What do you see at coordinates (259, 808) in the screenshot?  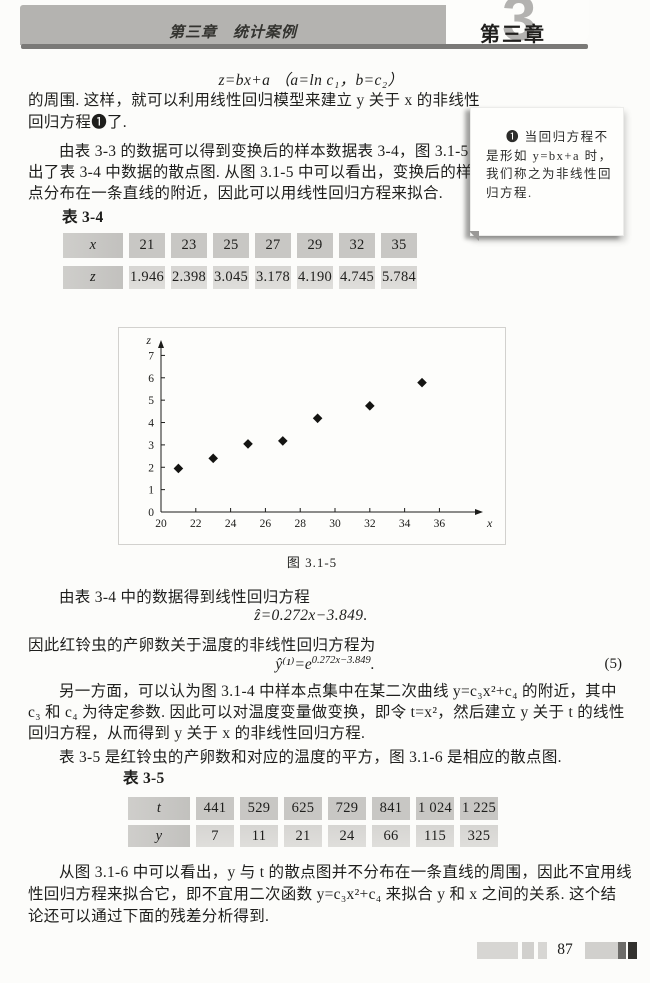 I see `value-cell: 529` at bounding box center [259, 808].